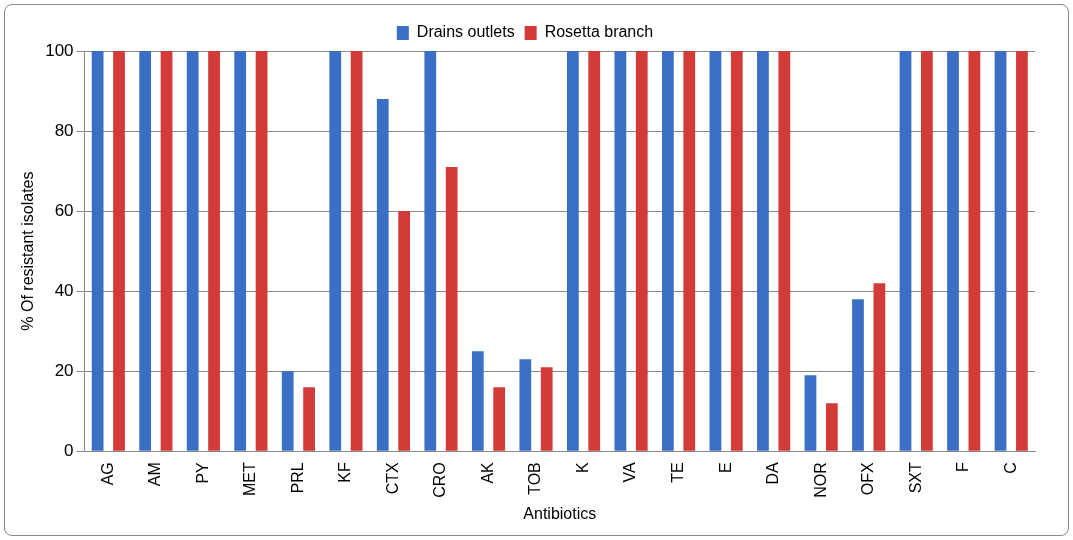 The width and height of the screenshot is (1073, 540). Describe the element at coordinates (630, 472) in the screenshot. I see `x-tick-label: VA` at that location.